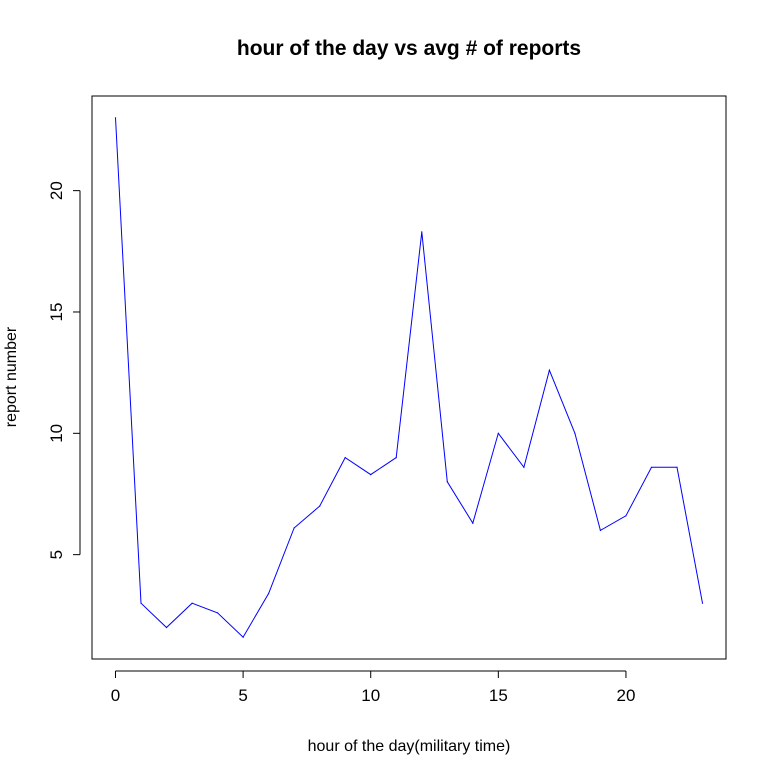 This screenshot has width=775, height=778. Describe the element at coordinates (370, 695) in the screenshot. I see `x-tick-label: 10` at that location.